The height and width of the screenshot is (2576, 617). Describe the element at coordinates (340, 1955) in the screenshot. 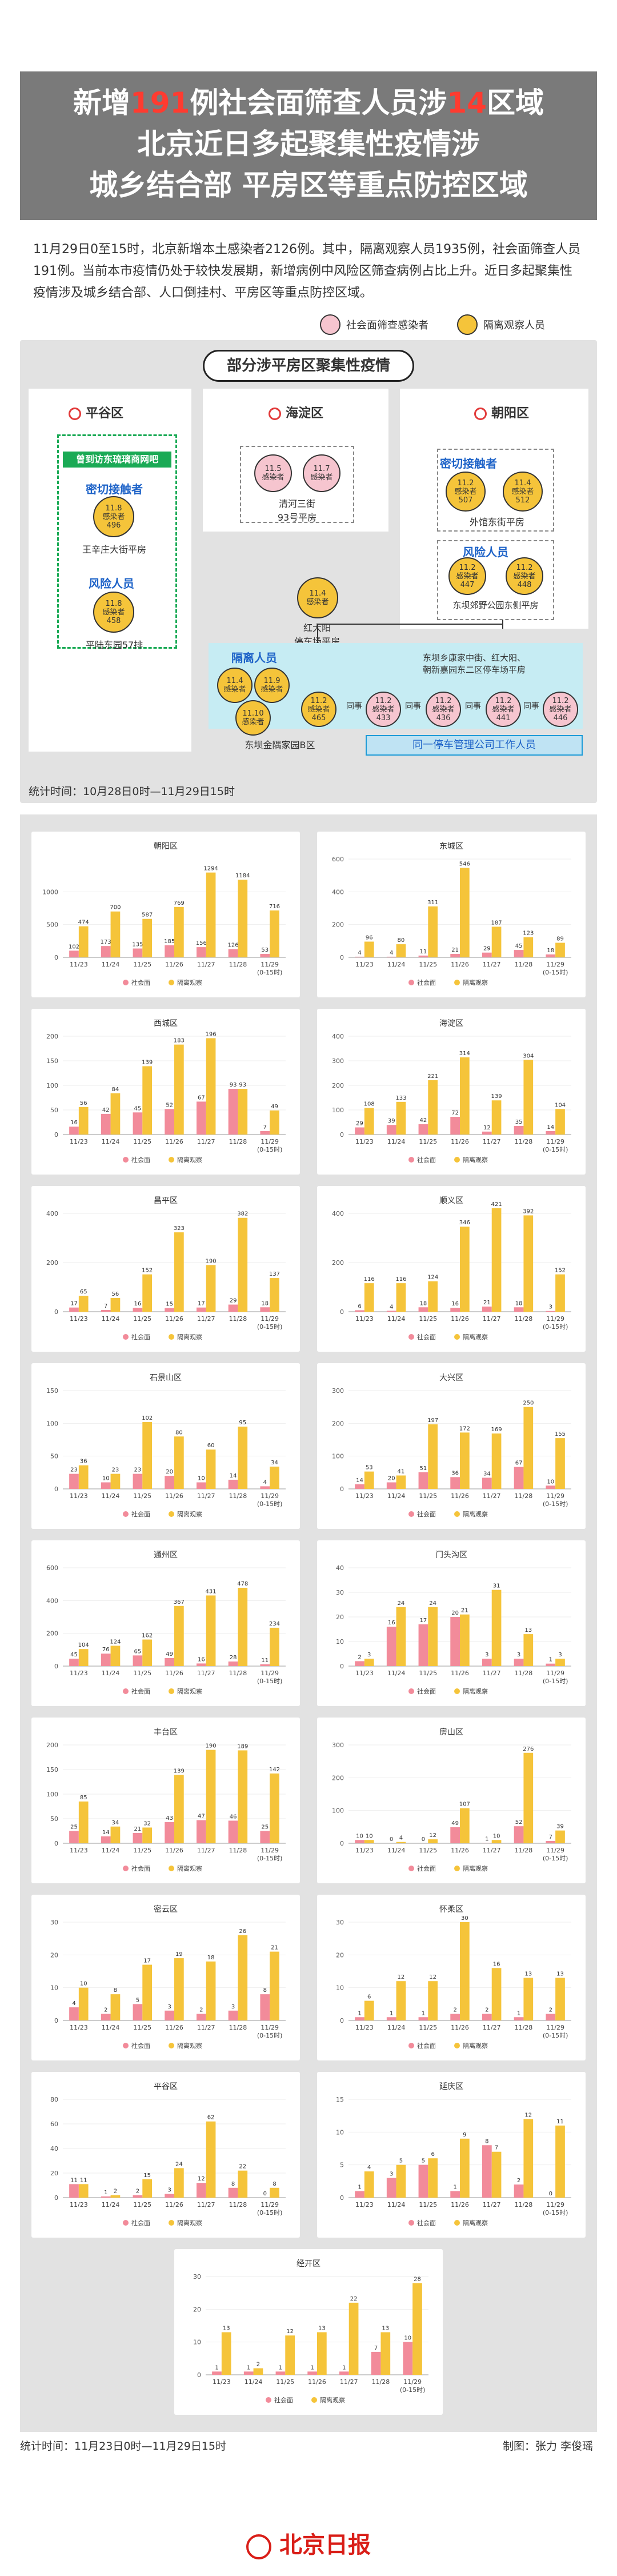

I see `y-tick-label: 20` at that location.